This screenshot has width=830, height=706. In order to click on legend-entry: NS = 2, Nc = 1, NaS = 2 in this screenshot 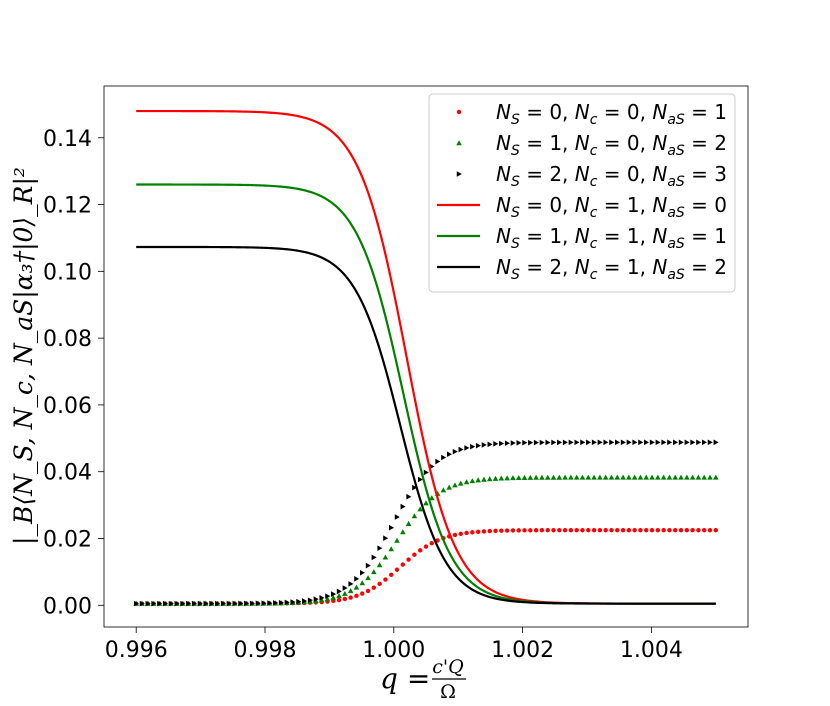, I will do `click(582, 269)`.